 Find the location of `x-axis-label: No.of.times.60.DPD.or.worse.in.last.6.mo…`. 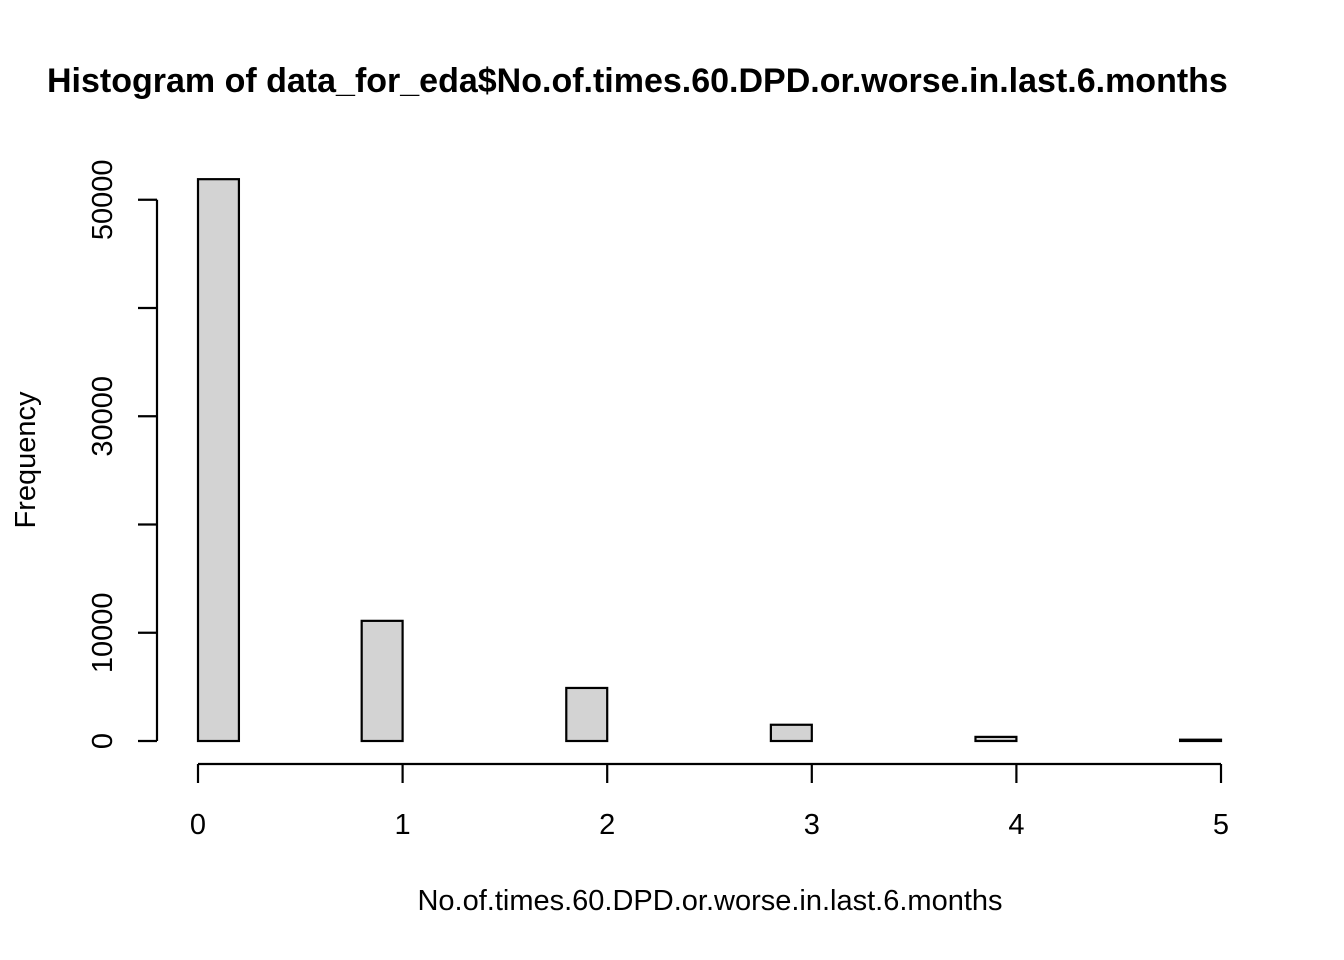

x-axis-label: No.of.times.60.DPD.or.worse.in.last.6.mo… is located at coordinates (709, 901).